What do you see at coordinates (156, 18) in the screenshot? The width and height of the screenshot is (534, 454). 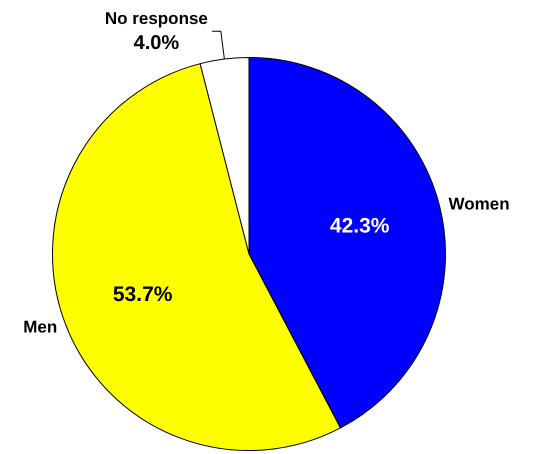 I see `slice-label: No response` at bounding box center [156, 18].